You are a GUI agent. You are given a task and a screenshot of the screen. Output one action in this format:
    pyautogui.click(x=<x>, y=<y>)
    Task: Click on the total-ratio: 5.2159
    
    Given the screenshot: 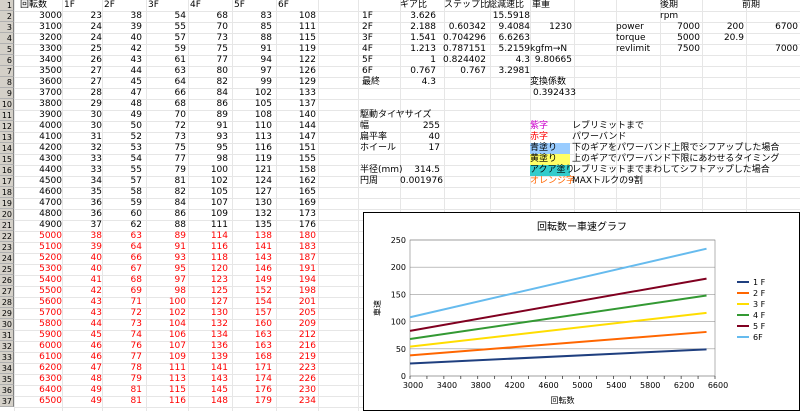 What is the action you would take?
    pyautogui.click(x=514, y=49)
    